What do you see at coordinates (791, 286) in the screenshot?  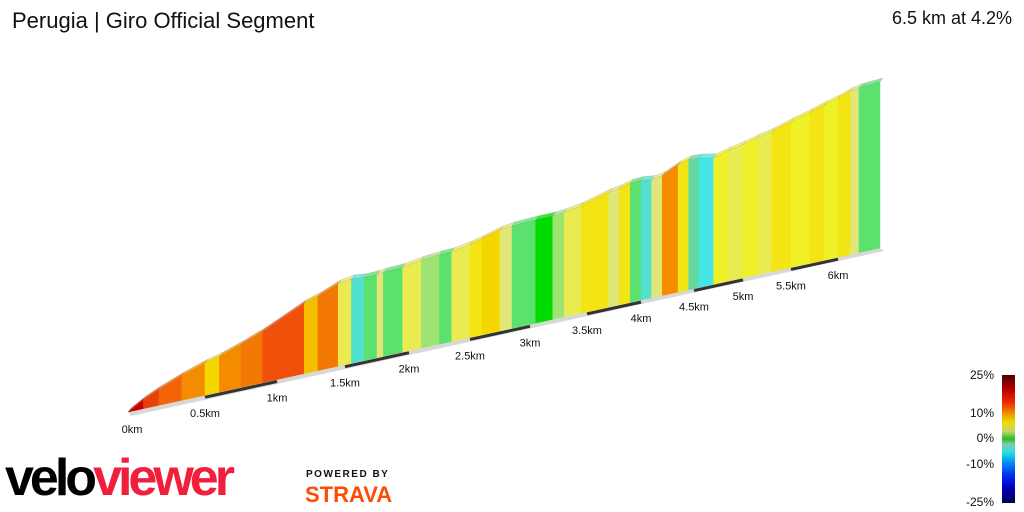 I see `x-tick-label: 5.5km` at bounding box center [791, 286].